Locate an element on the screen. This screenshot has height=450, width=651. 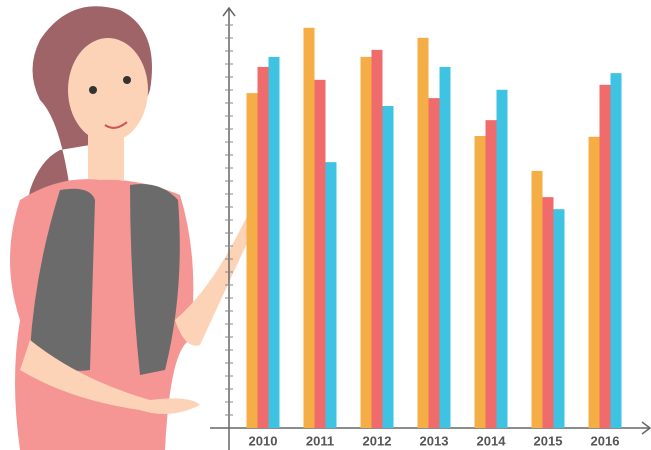
x-tick-label: 2011 is located at coordinates (320, 440).